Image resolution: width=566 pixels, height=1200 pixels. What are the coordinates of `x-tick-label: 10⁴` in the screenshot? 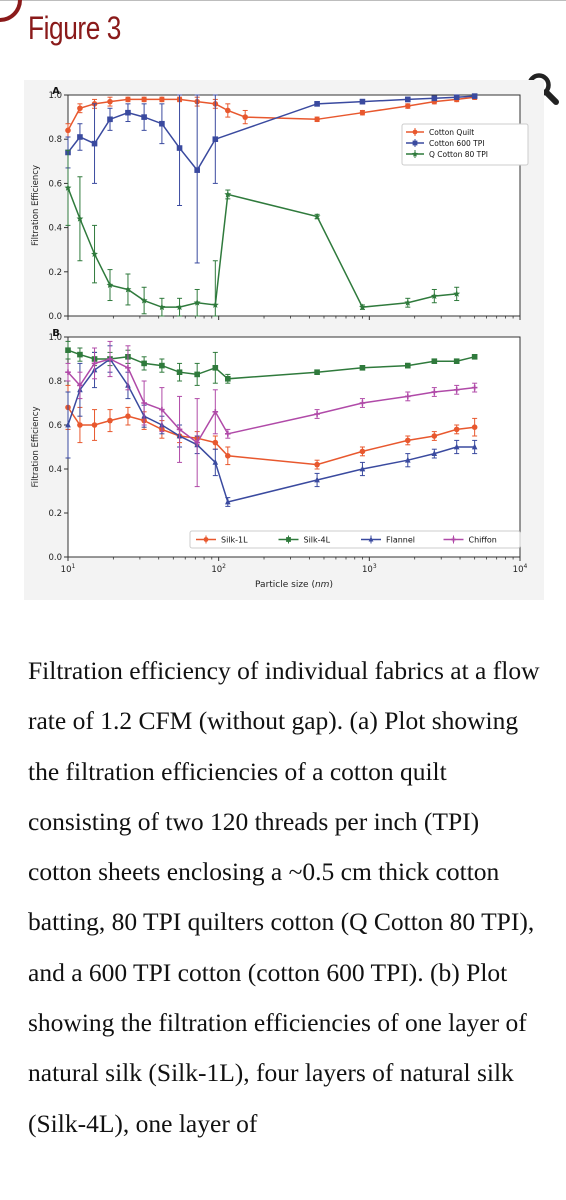 It's located at (520, 569).